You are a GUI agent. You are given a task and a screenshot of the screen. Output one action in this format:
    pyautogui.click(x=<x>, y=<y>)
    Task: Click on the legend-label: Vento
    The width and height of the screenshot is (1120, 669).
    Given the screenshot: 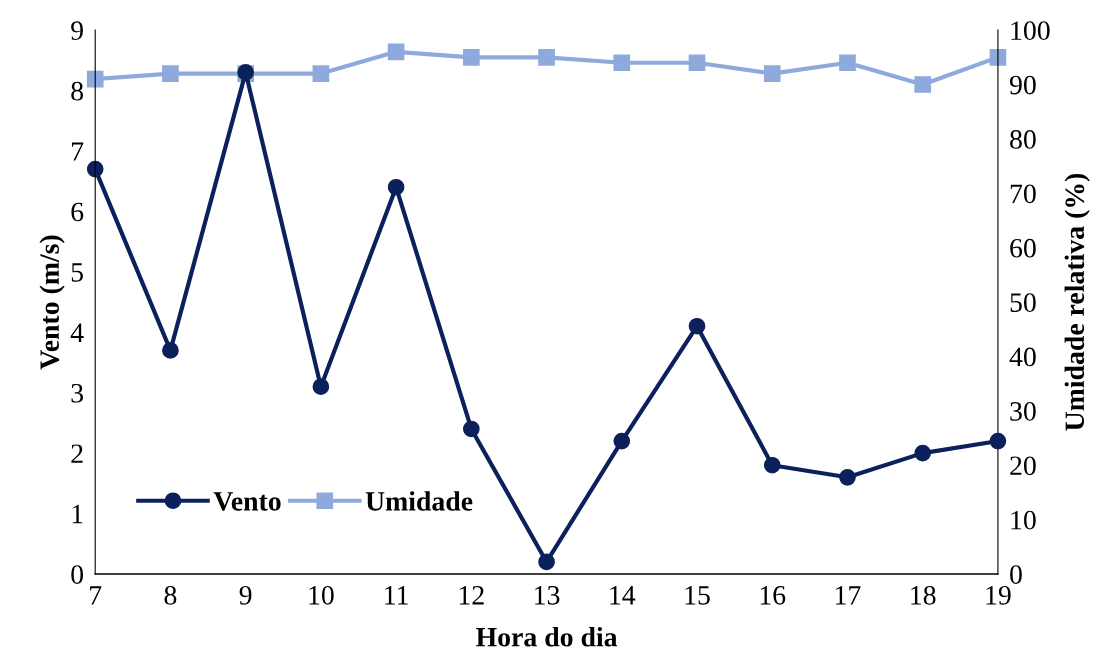 What is the action you would take?
    pyautogui.click(x=247, y=501)
    